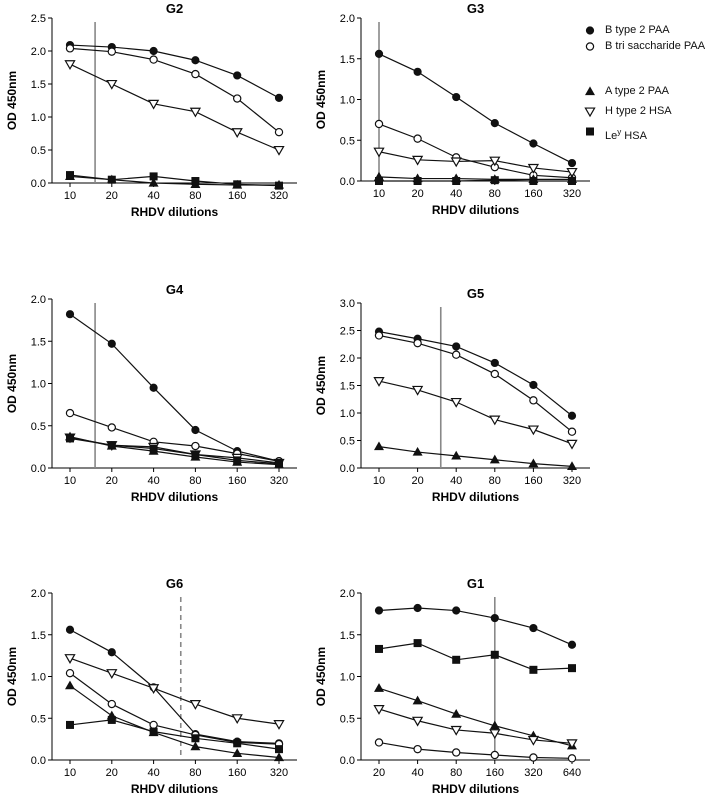 The image size is (722, 800). What do you see at coordinates (347, 332) in the screenshot?
I see `y-tick-label: 2.5` at bounding box center [347, 332].